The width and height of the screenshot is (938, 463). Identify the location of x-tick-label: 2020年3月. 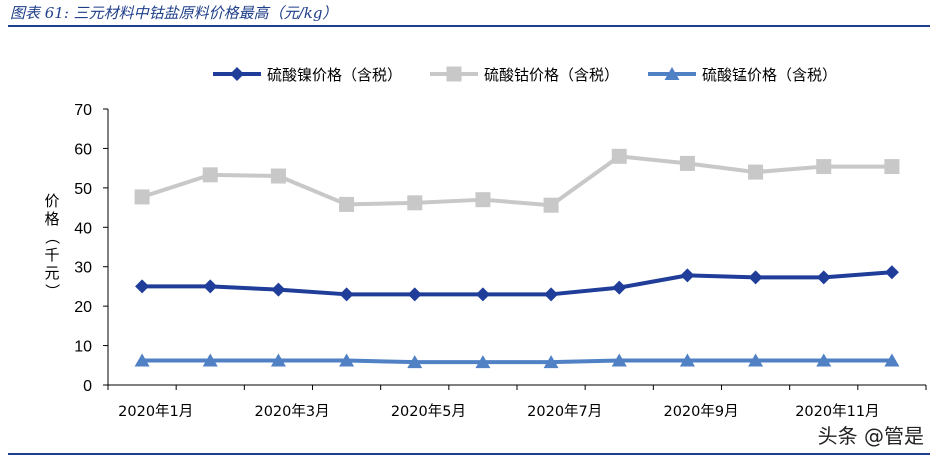
(291, 411).